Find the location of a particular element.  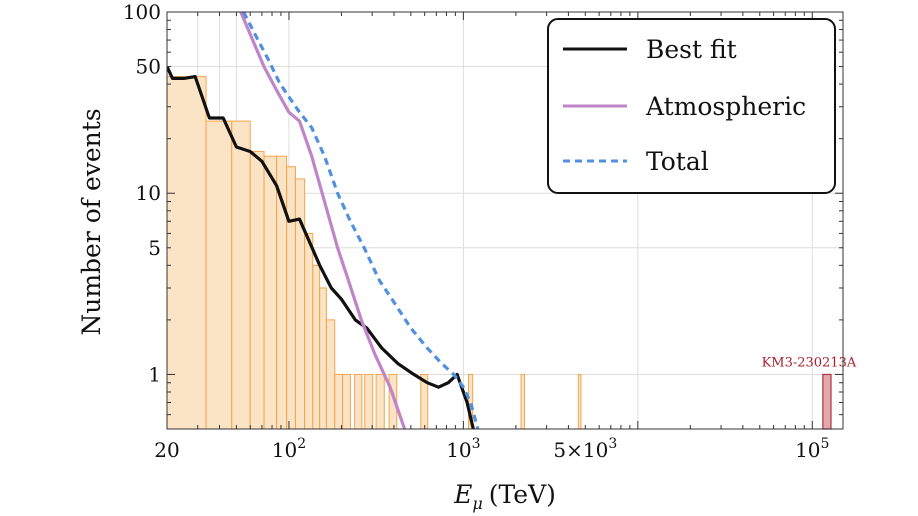

x-tick-label: 10² is located at coordinates (289, 449).